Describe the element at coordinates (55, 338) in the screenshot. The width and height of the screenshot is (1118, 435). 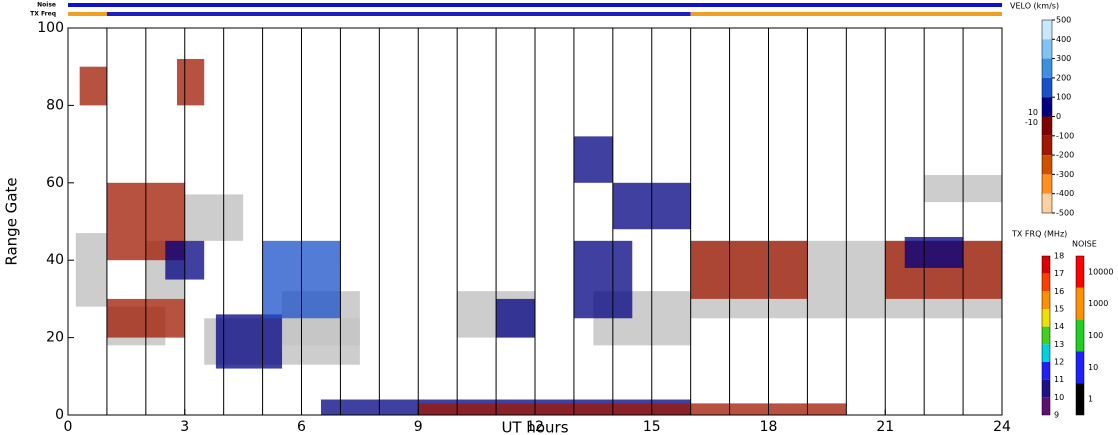
I see `y-tick-label: 20` at that location.